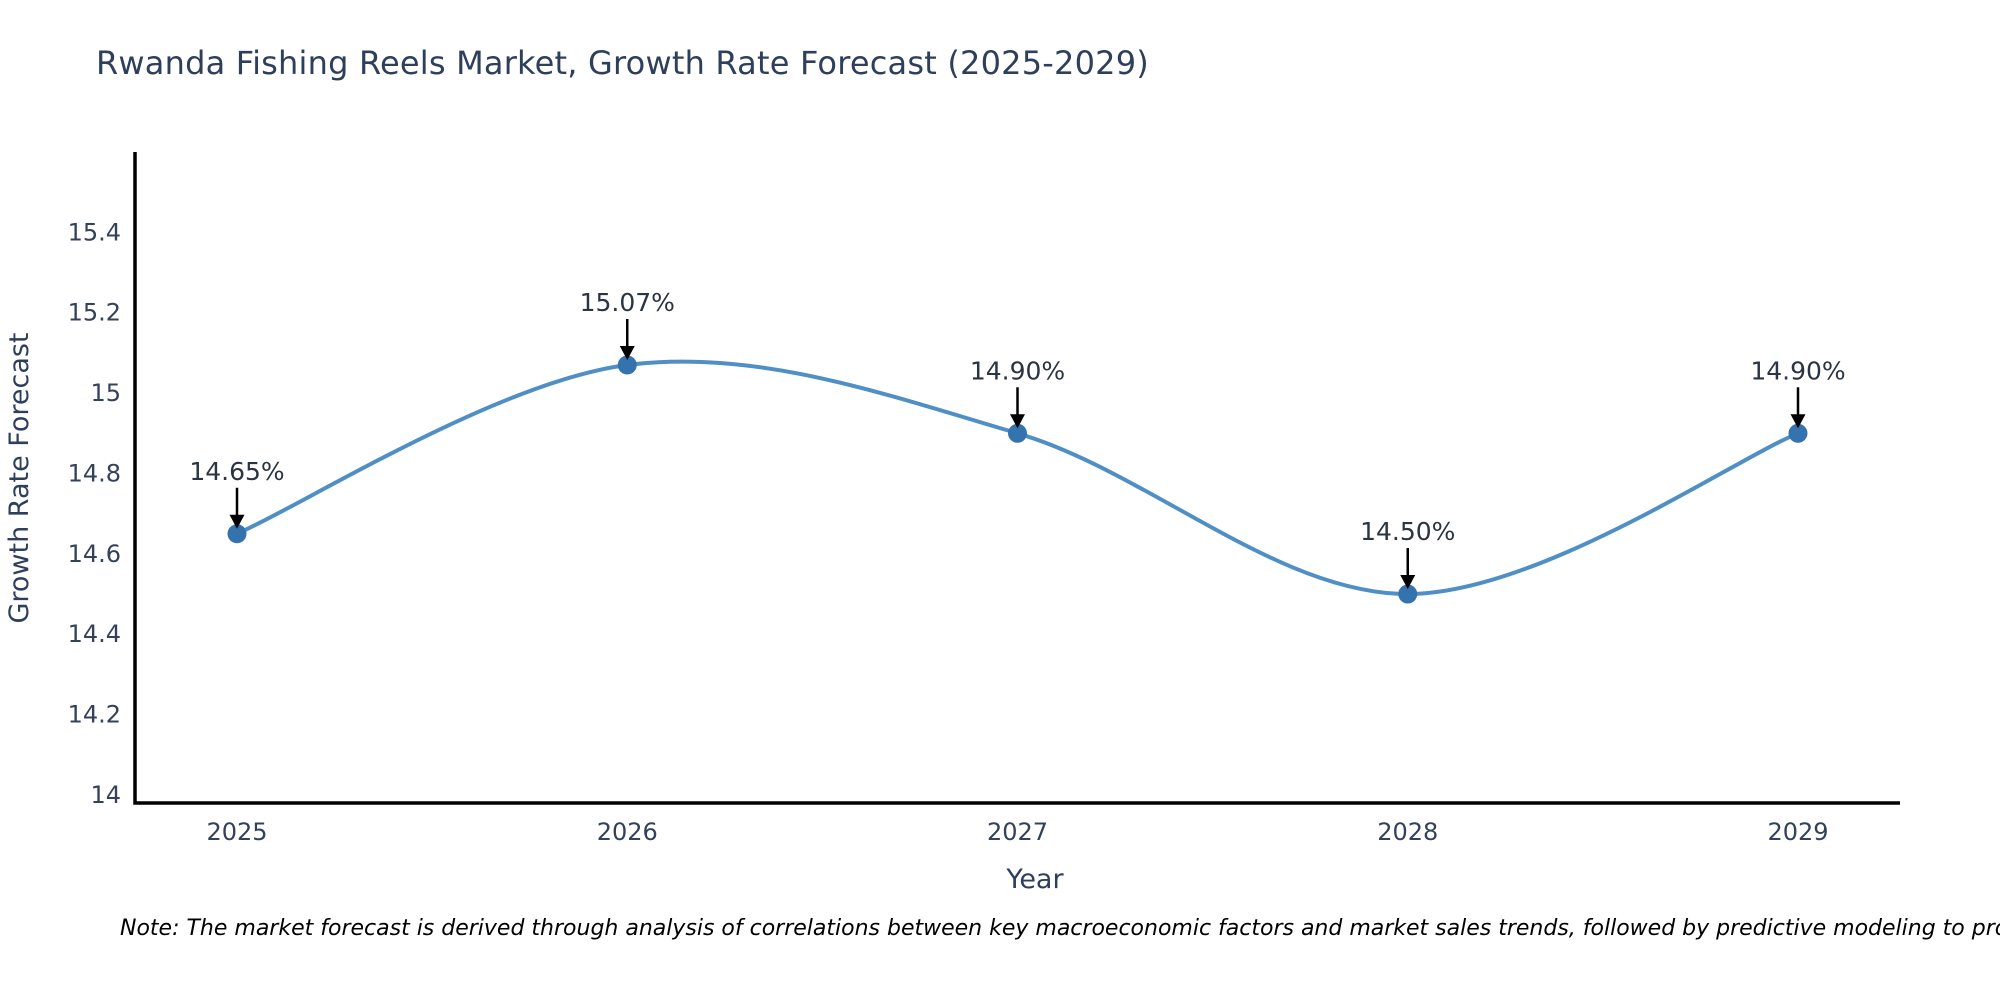  What do you see at coordinates (236, 832) in the screenshot?
I see `x-tick-label: 2025` at bounding box center [236, 832].